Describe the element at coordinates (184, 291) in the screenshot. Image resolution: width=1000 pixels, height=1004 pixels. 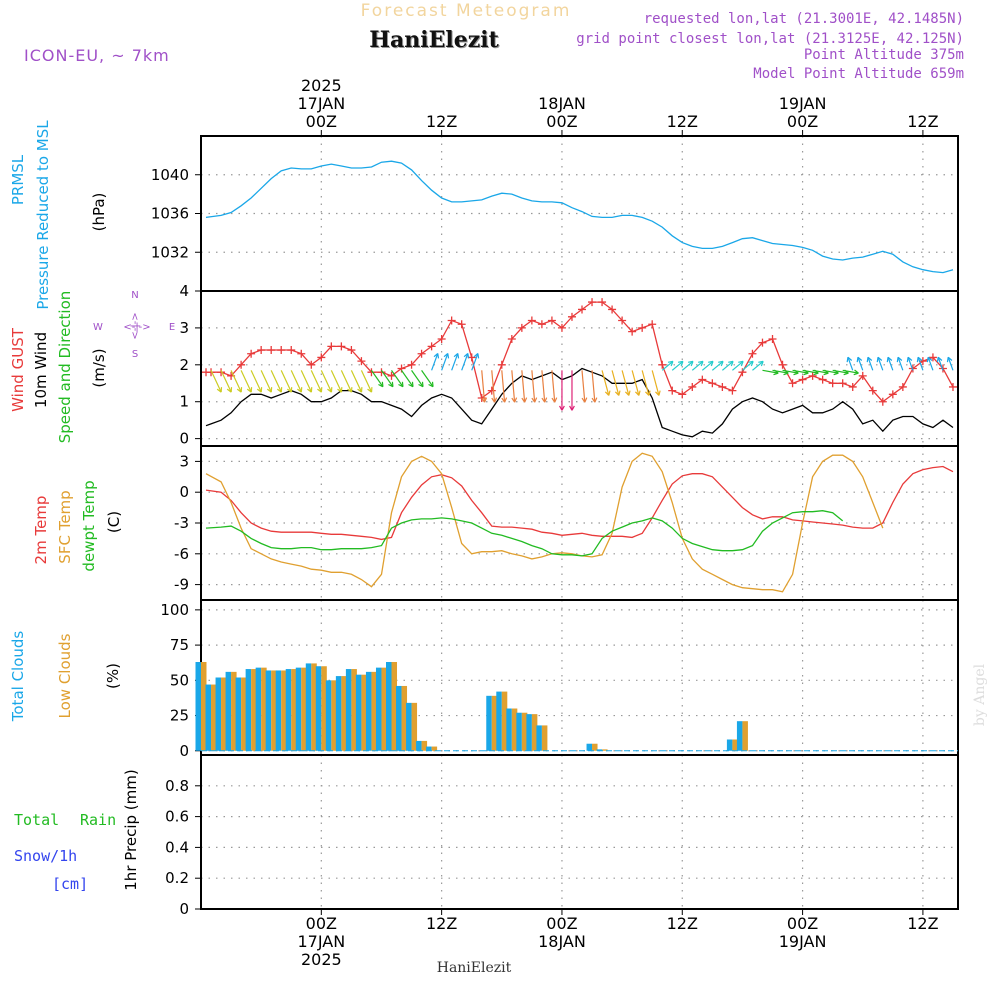
I see `ytick-label: 4` at that location.